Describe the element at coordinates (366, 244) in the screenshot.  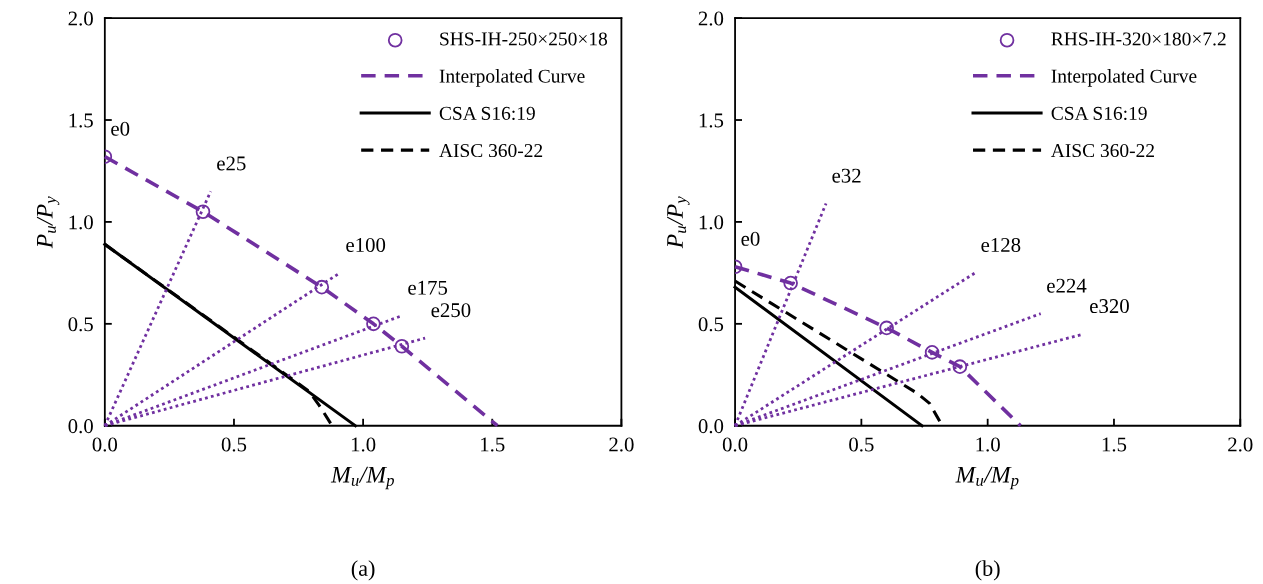
I see `annotation: e100` at that location.